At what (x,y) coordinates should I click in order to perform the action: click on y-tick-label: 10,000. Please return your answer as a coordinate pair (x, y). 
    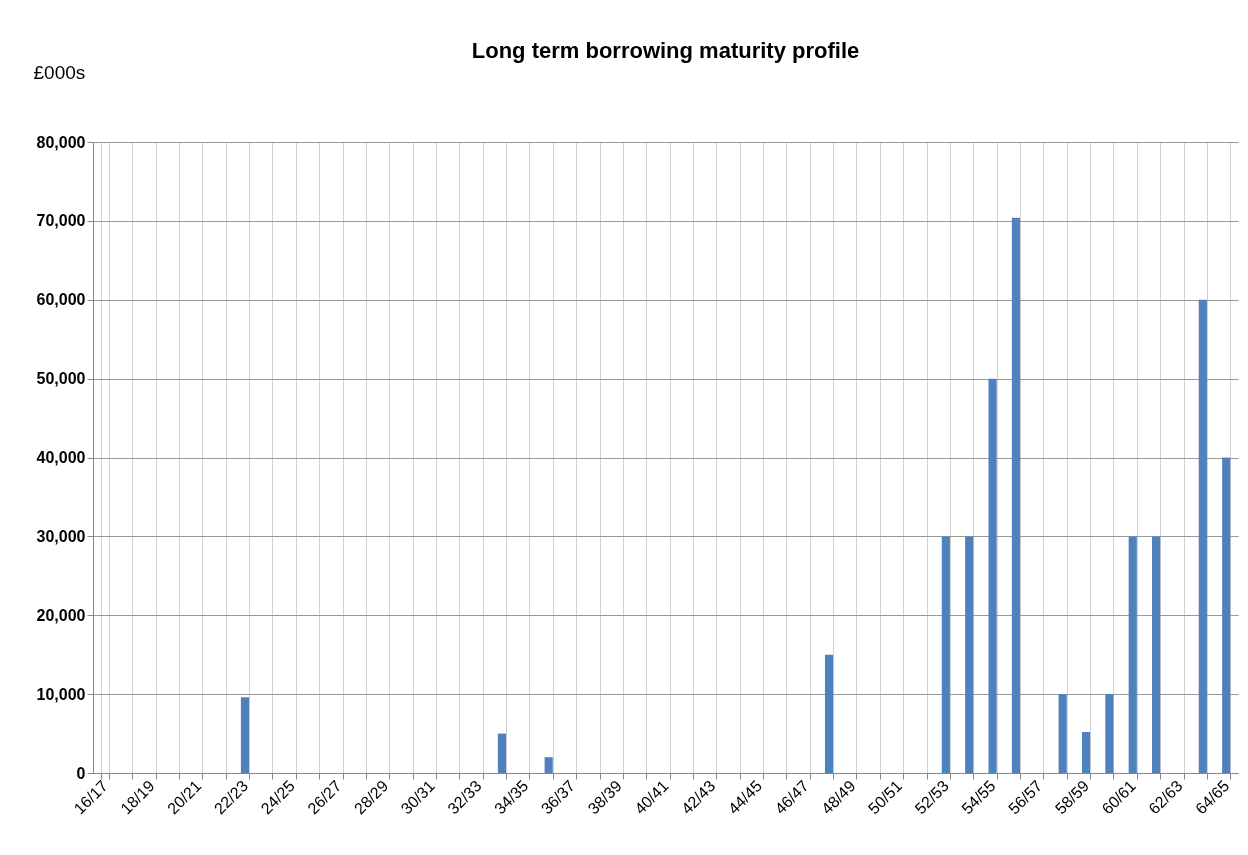
    Looking at the image, I should click on (61, 694).